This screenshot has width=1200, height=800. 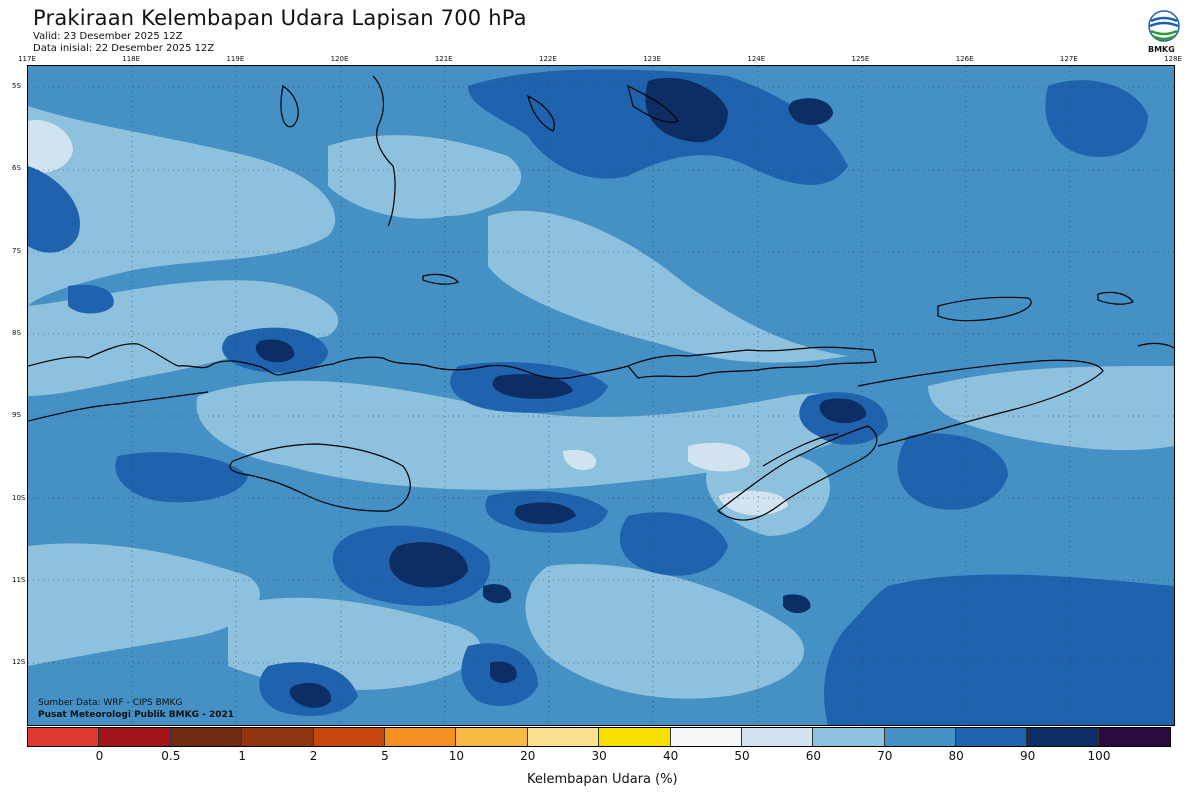 What do you see at coordinates (16, 250) in the screenshot?
I see `lat-label: 7S` at bounding box center [16, 250].